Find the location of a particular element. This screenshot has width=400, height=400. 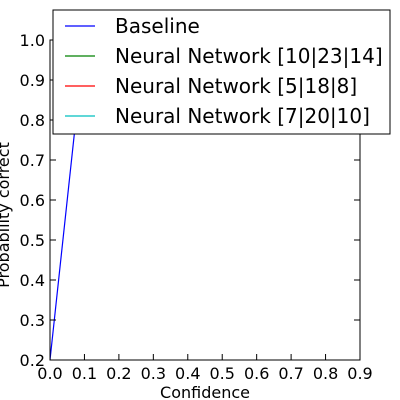

y-tick-label: 0.3 is located at coordinates (32, 320).